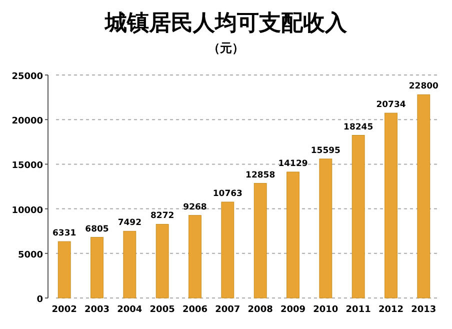  What do you see at coordinates (27, 121) in the screenshot?
I see `y-tick-label: 20000` at bounding box center [27, 121].